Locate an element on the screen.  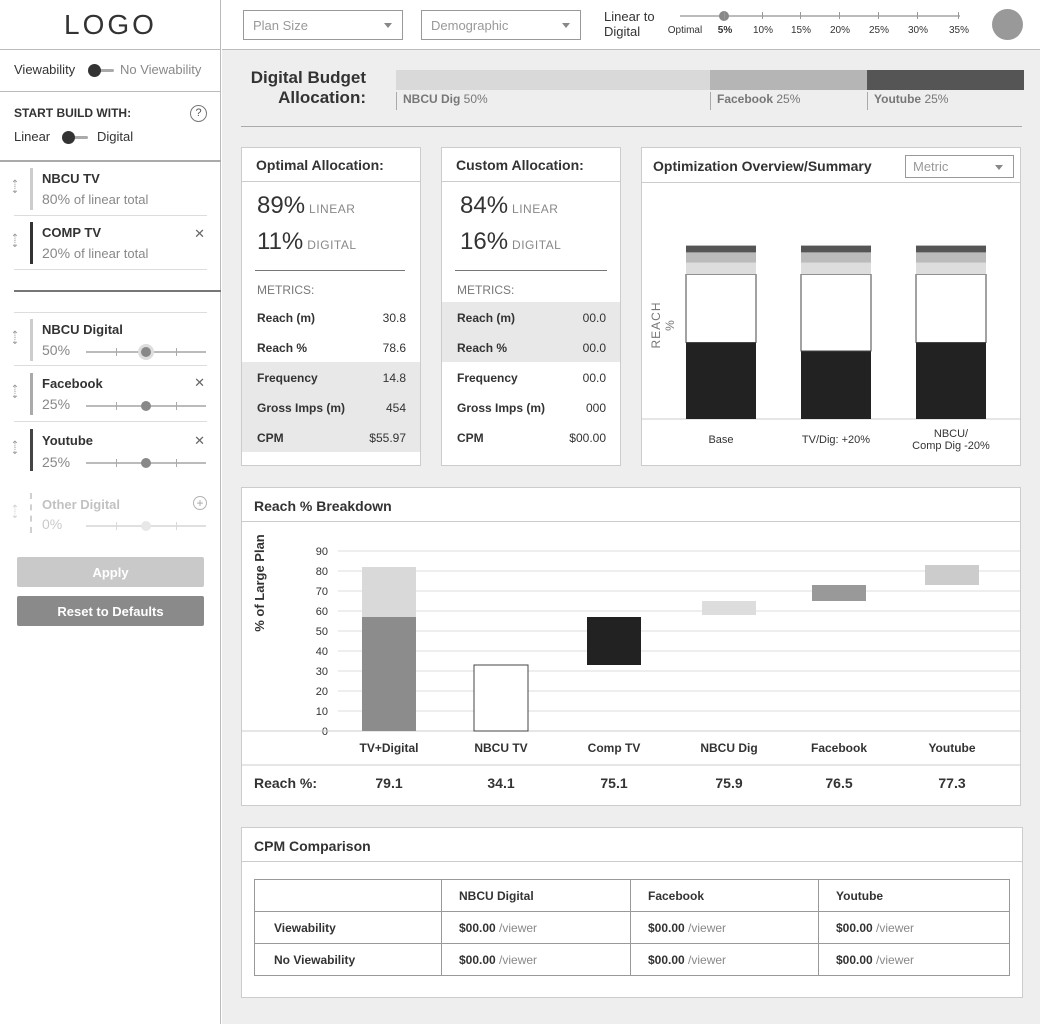
metric-dropdown: Metric is located at coordinates (959, 166).